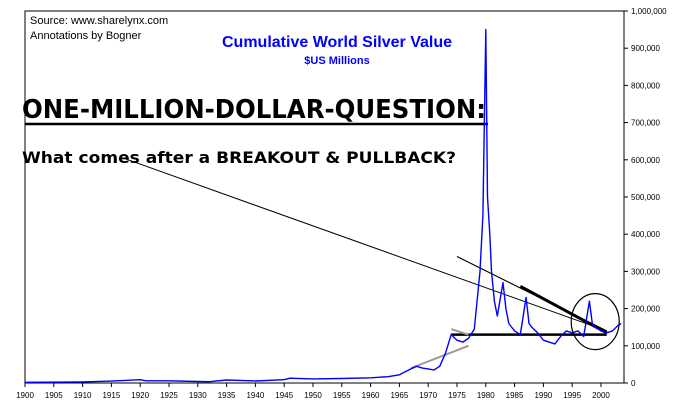 Image resolution: width=673 pixels, height=419 pixels. What do you see at coordinates (399, 395) in the screenshot?
I see `x-tick-label: 1965` at bounding box center [399, 395].